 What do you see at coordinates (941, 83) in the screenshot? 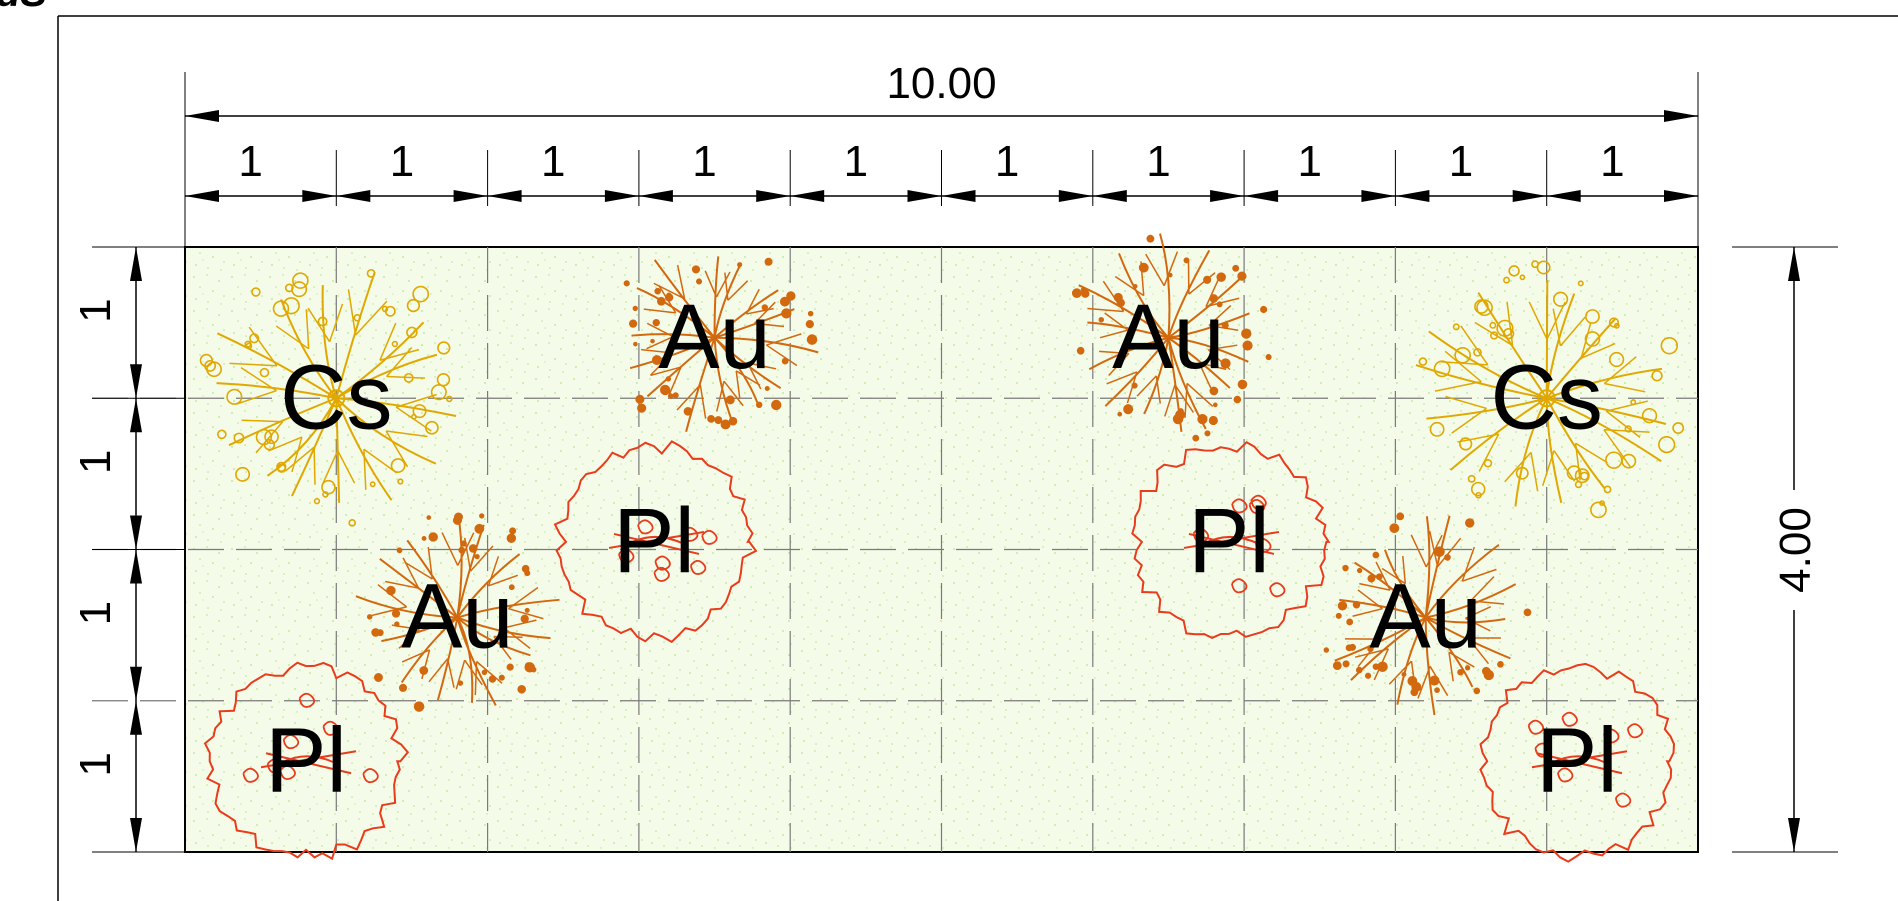
I see `overall-width-label: 10.00` at bounding box center [941, 83].